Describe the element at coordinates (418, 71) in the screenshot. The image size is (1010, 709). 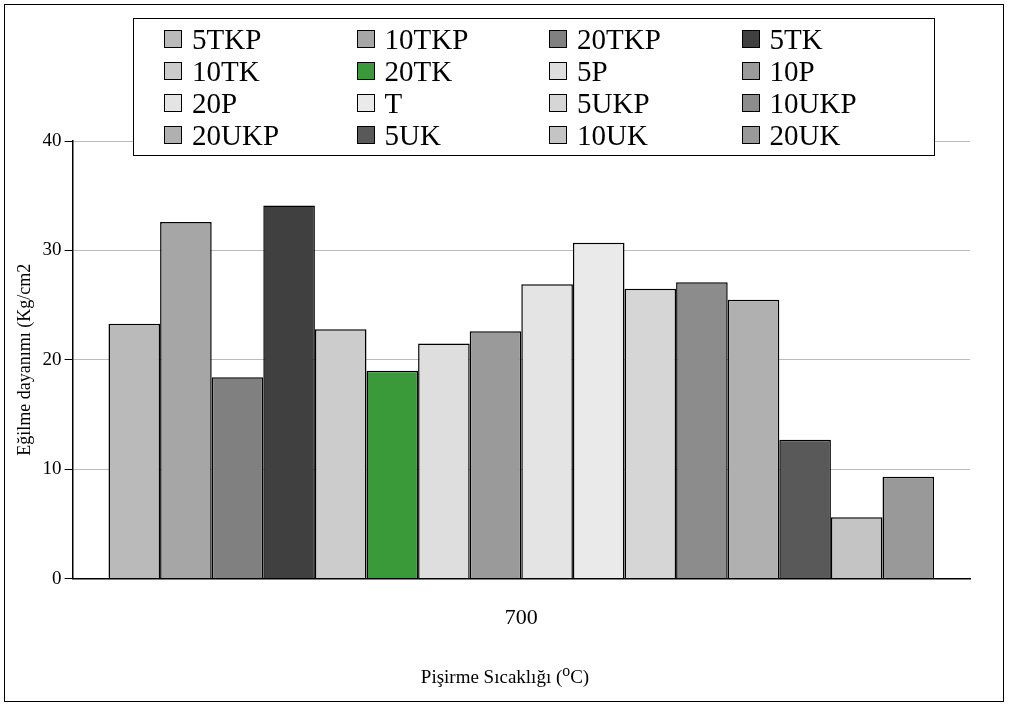
I see `legend-label: 20TK` at that location.